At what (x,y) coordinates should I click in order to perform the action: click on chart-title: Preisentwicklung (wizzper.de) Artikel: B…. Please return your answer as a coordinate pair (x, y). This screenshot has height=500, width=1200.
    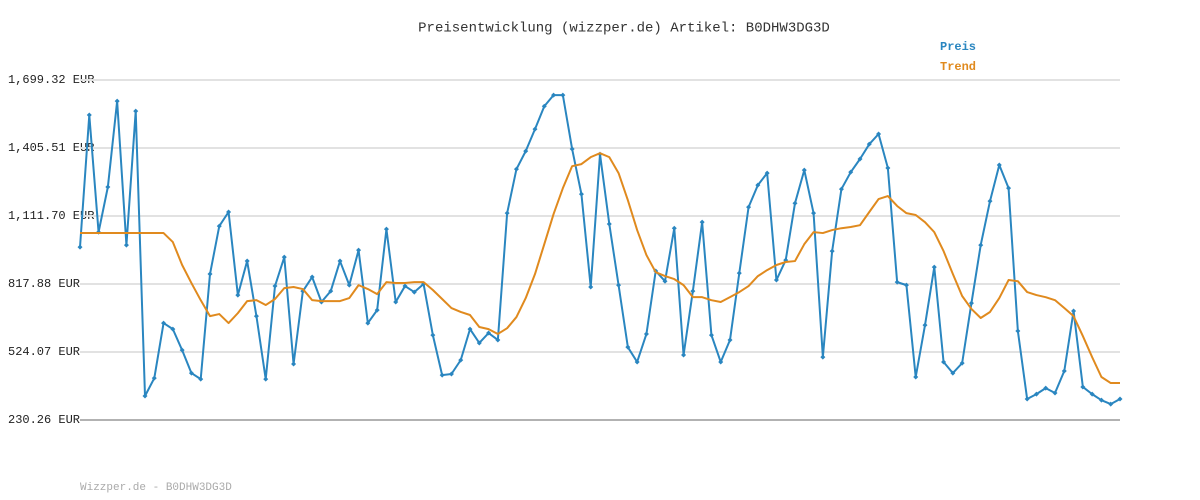
    Looking at the image, I should click on (624, 29).